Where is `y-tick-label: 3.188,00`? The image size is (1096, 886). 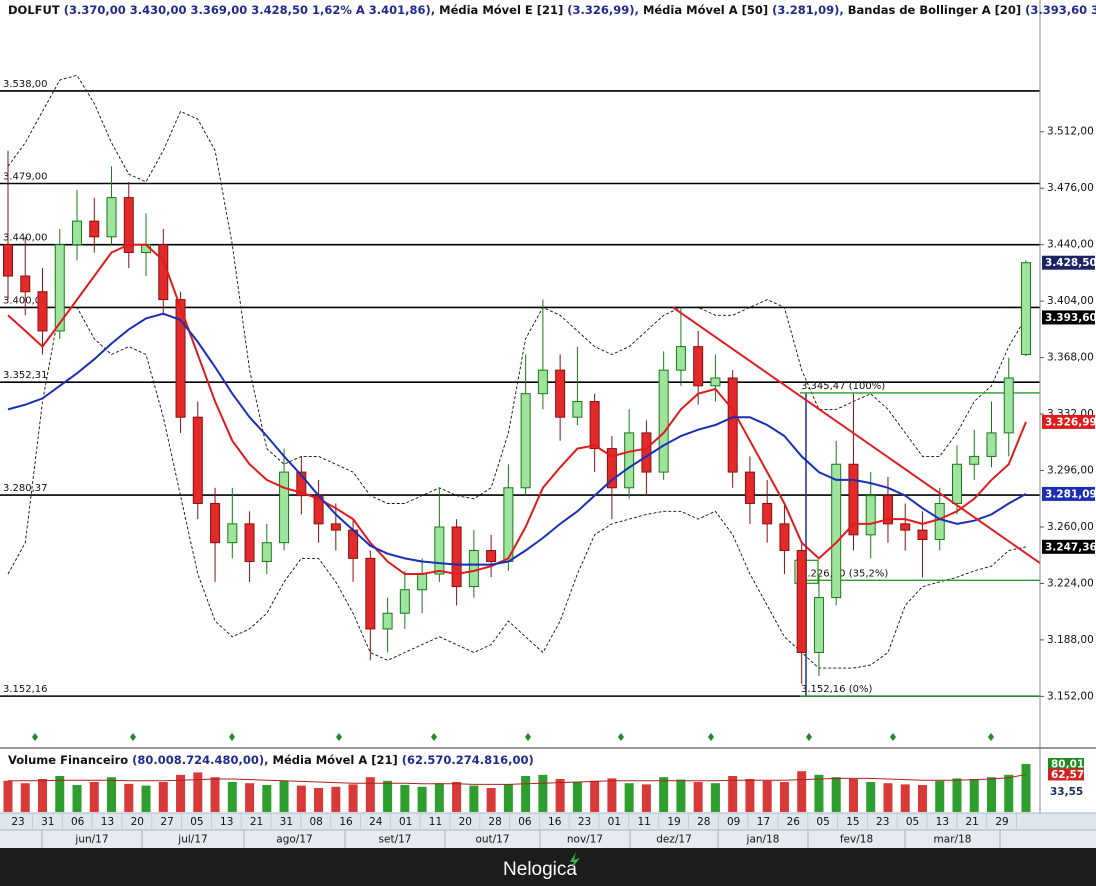
y-tick-label: 3.188,00 is located at coordinates (1070, 640).